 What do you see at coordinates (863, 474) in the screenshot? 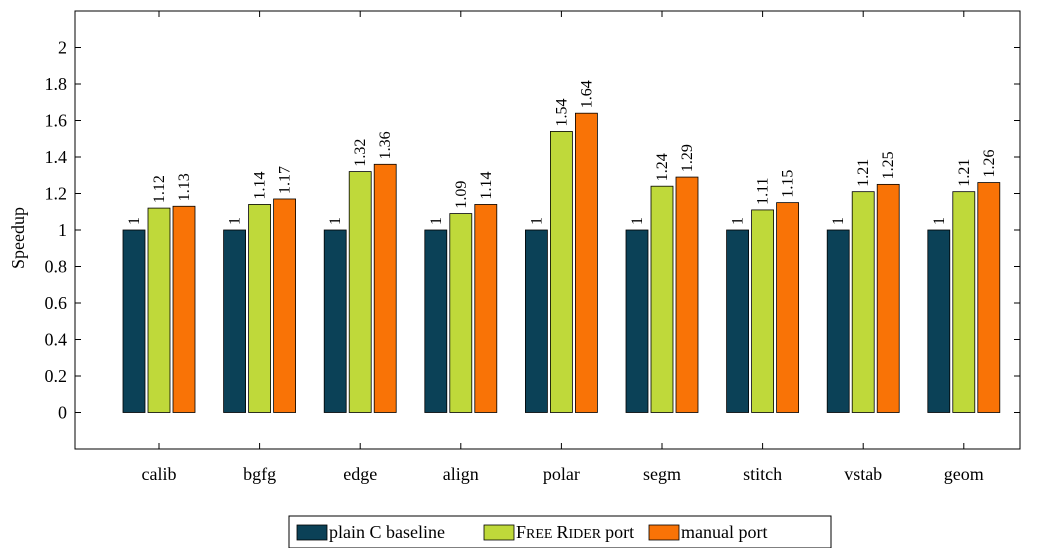
I see `x-category-label-vstab: vstab` at bounding box center [863, 474].